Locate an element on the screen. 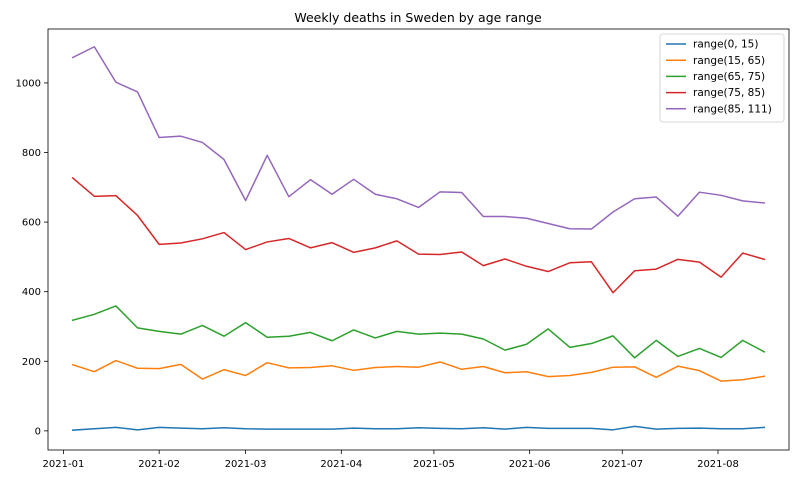 This screenshot has height=480, width=800. legend-label: range(0, 15) is located at coordinates (725, 45).